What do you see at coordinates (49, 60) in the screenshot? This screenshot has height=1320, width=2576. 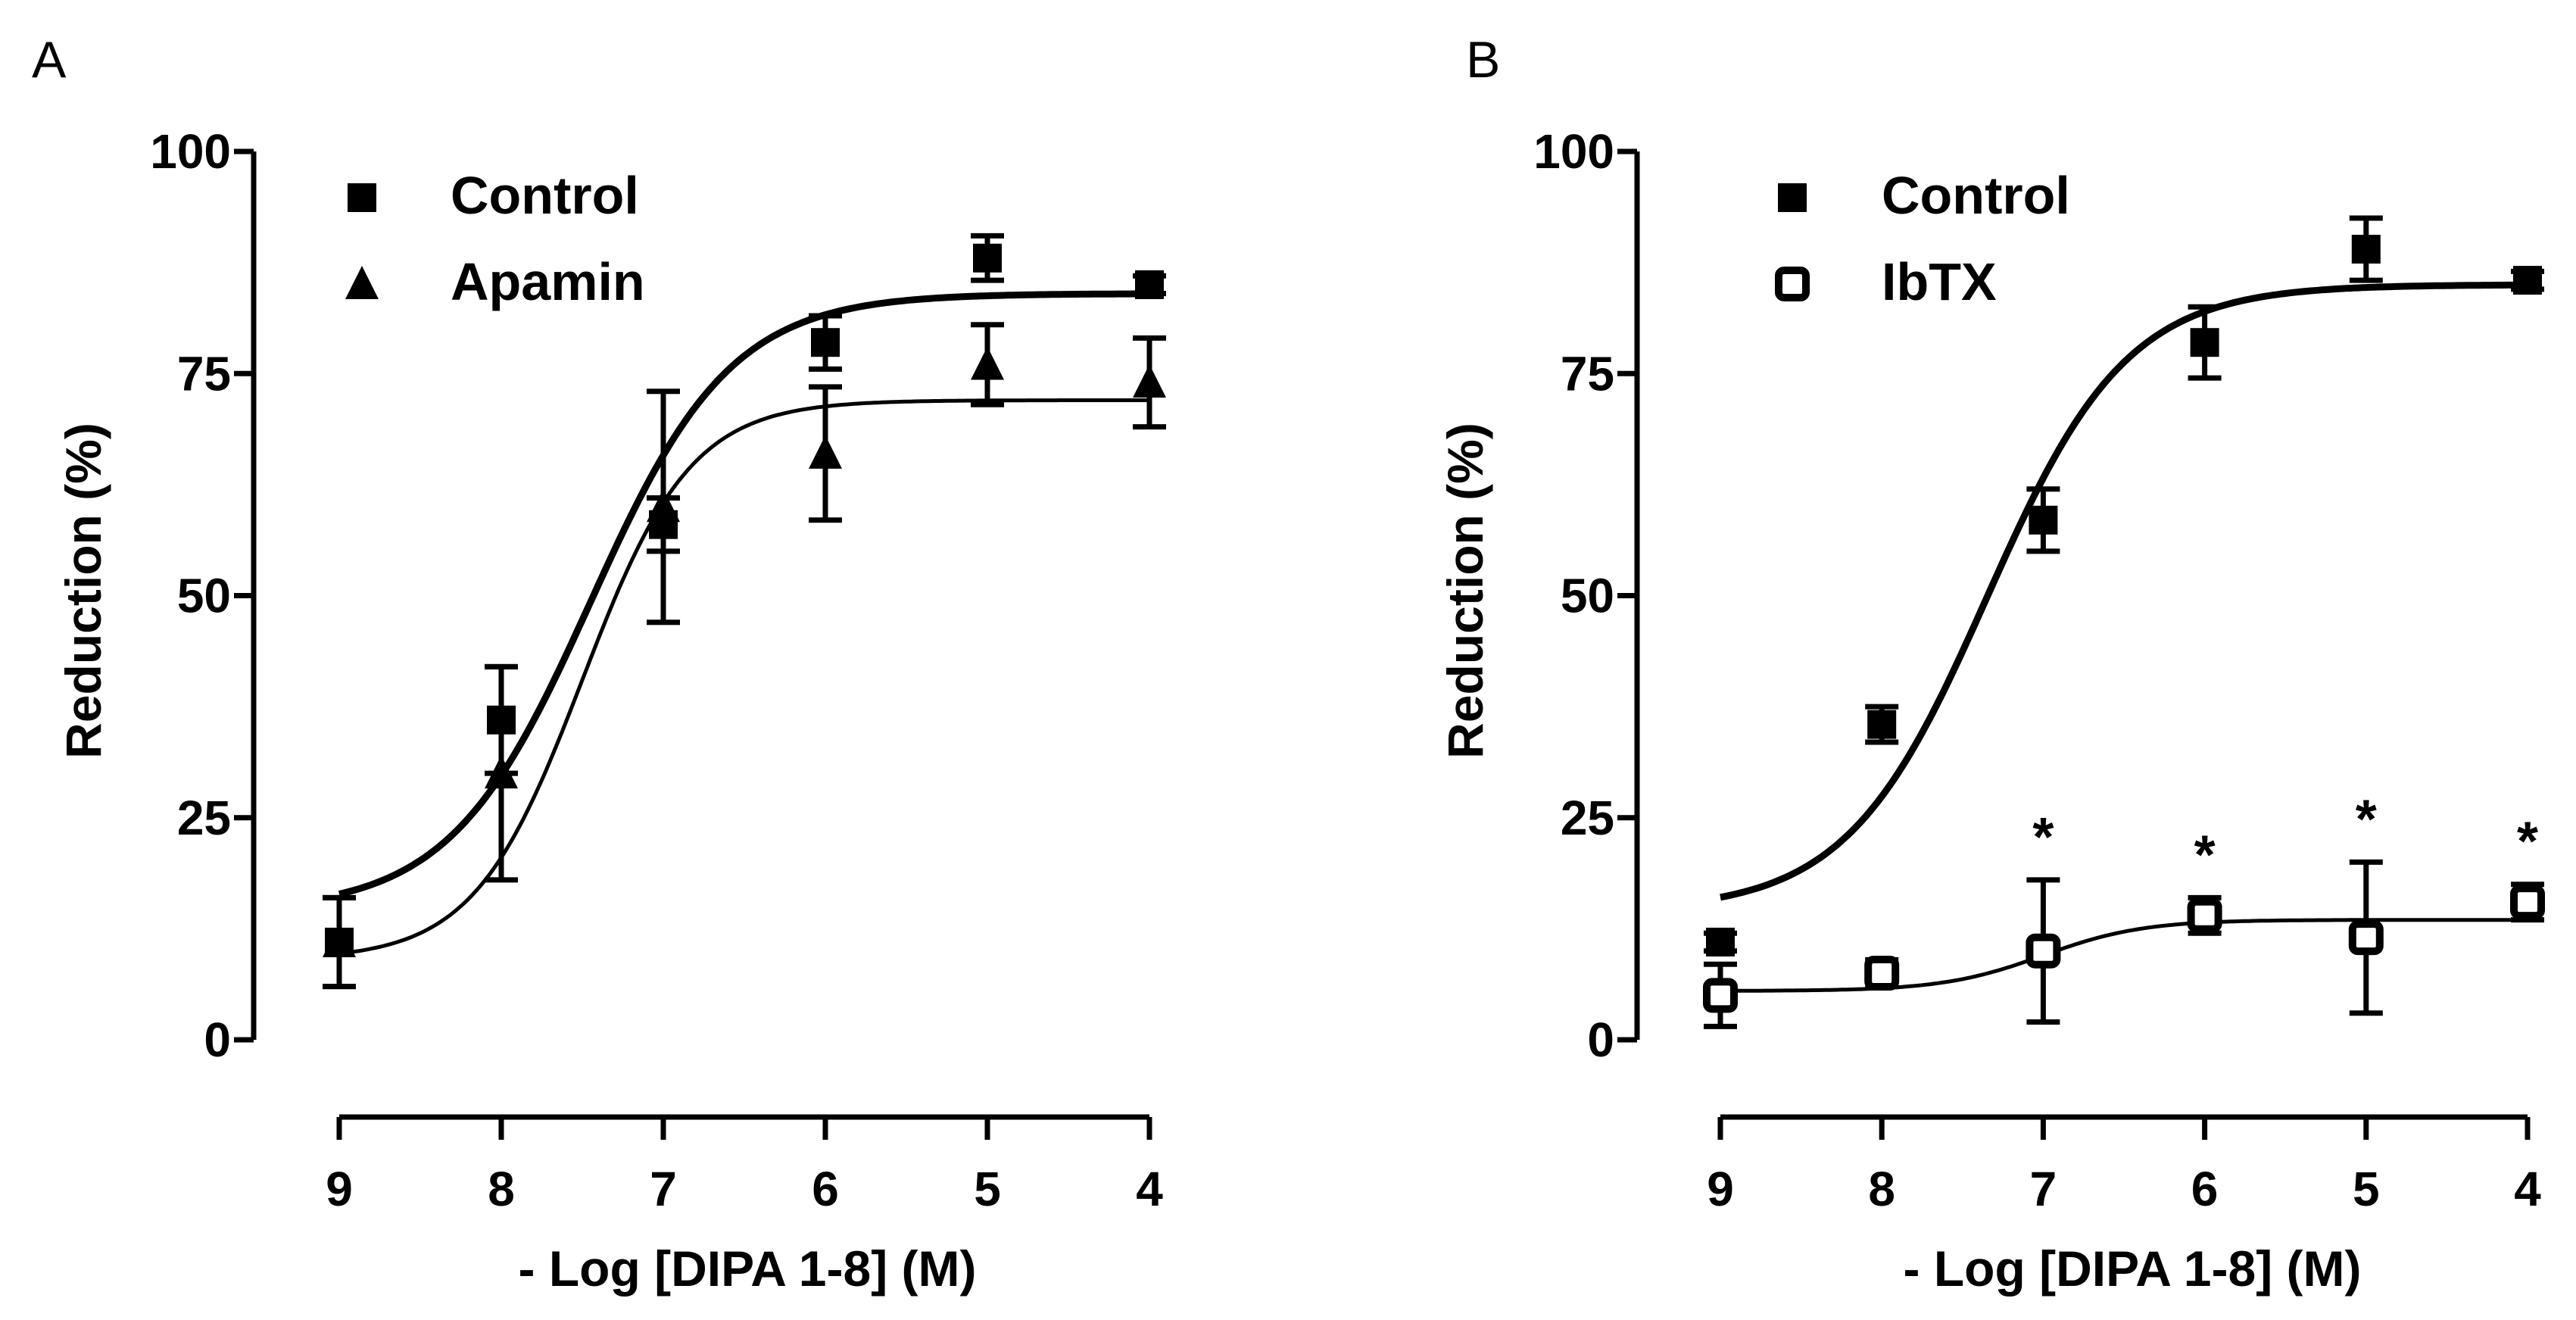 I see `panel-letter: A` at bounding box center [49, 60].